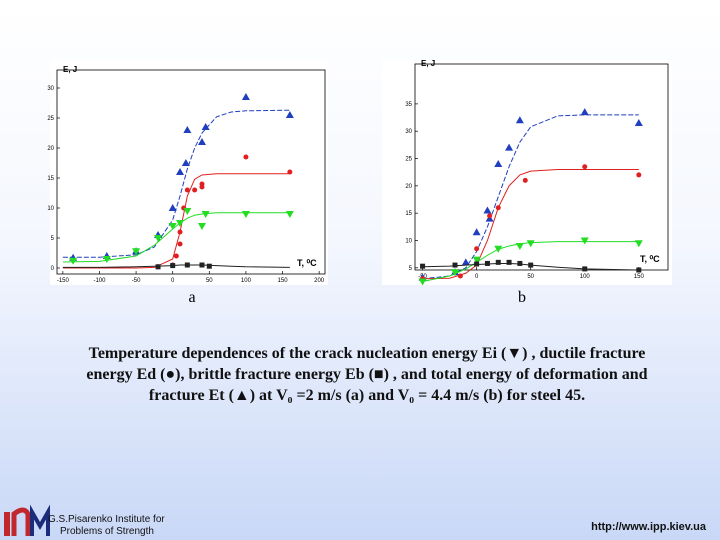 The height and width of the screenshot is (540, 720). I want to click on logo, so click(27, 520).